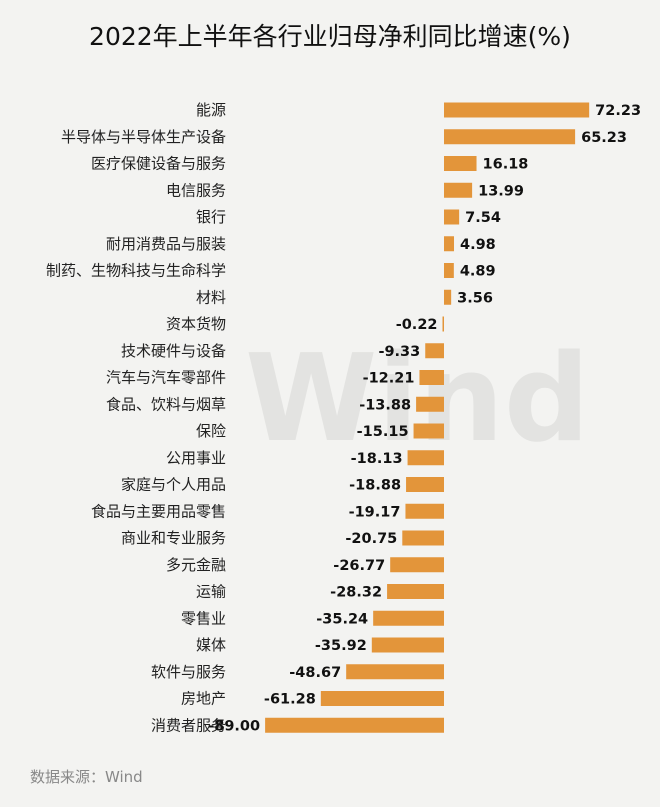 The image size is (660, 807). Describe the element at coordinates (342, 619) in the screenshot. I see `value-label: -35.24` at that location.